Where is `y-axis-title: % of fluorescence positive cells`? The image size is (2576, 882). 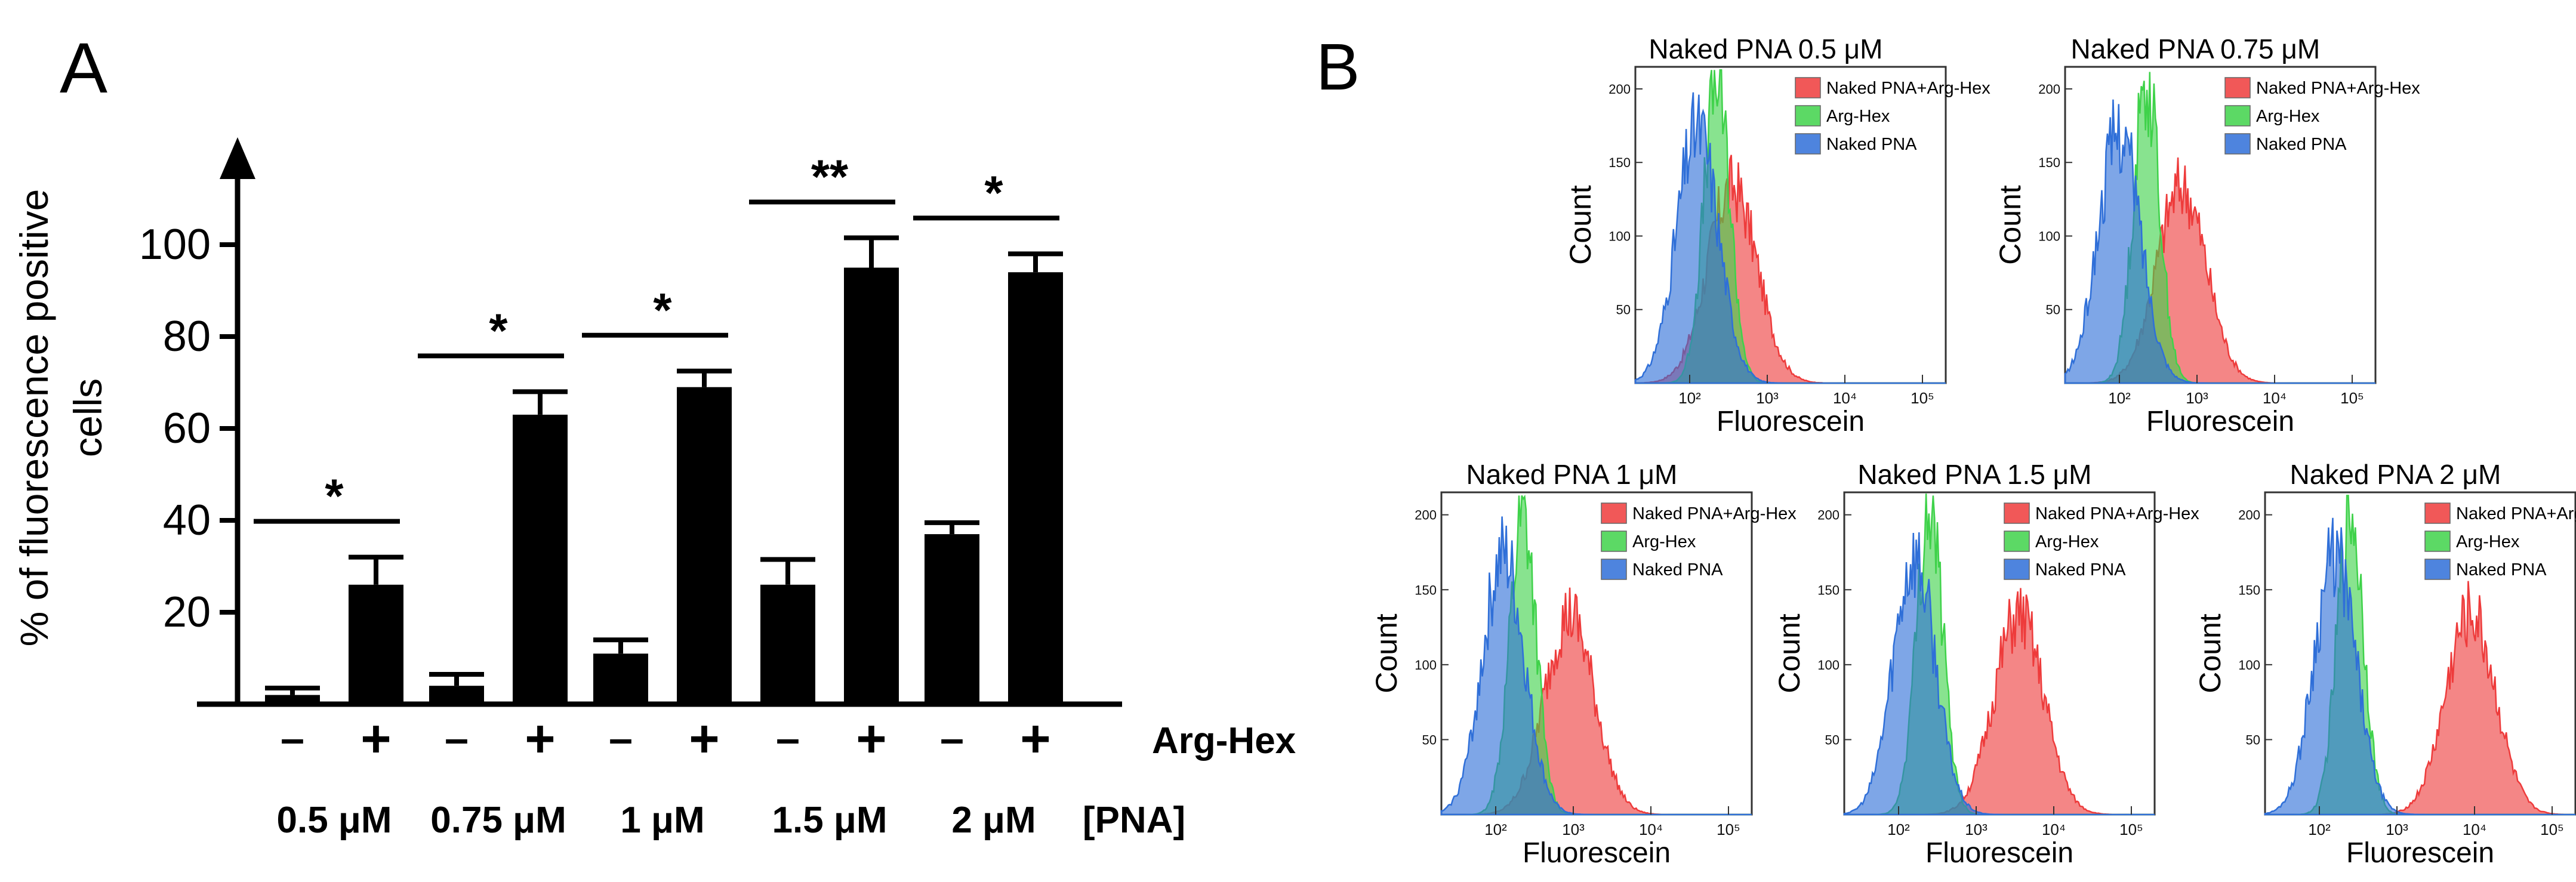 y-axis-title: % of fluorescence positive cells is located at coordinates (61, 418).